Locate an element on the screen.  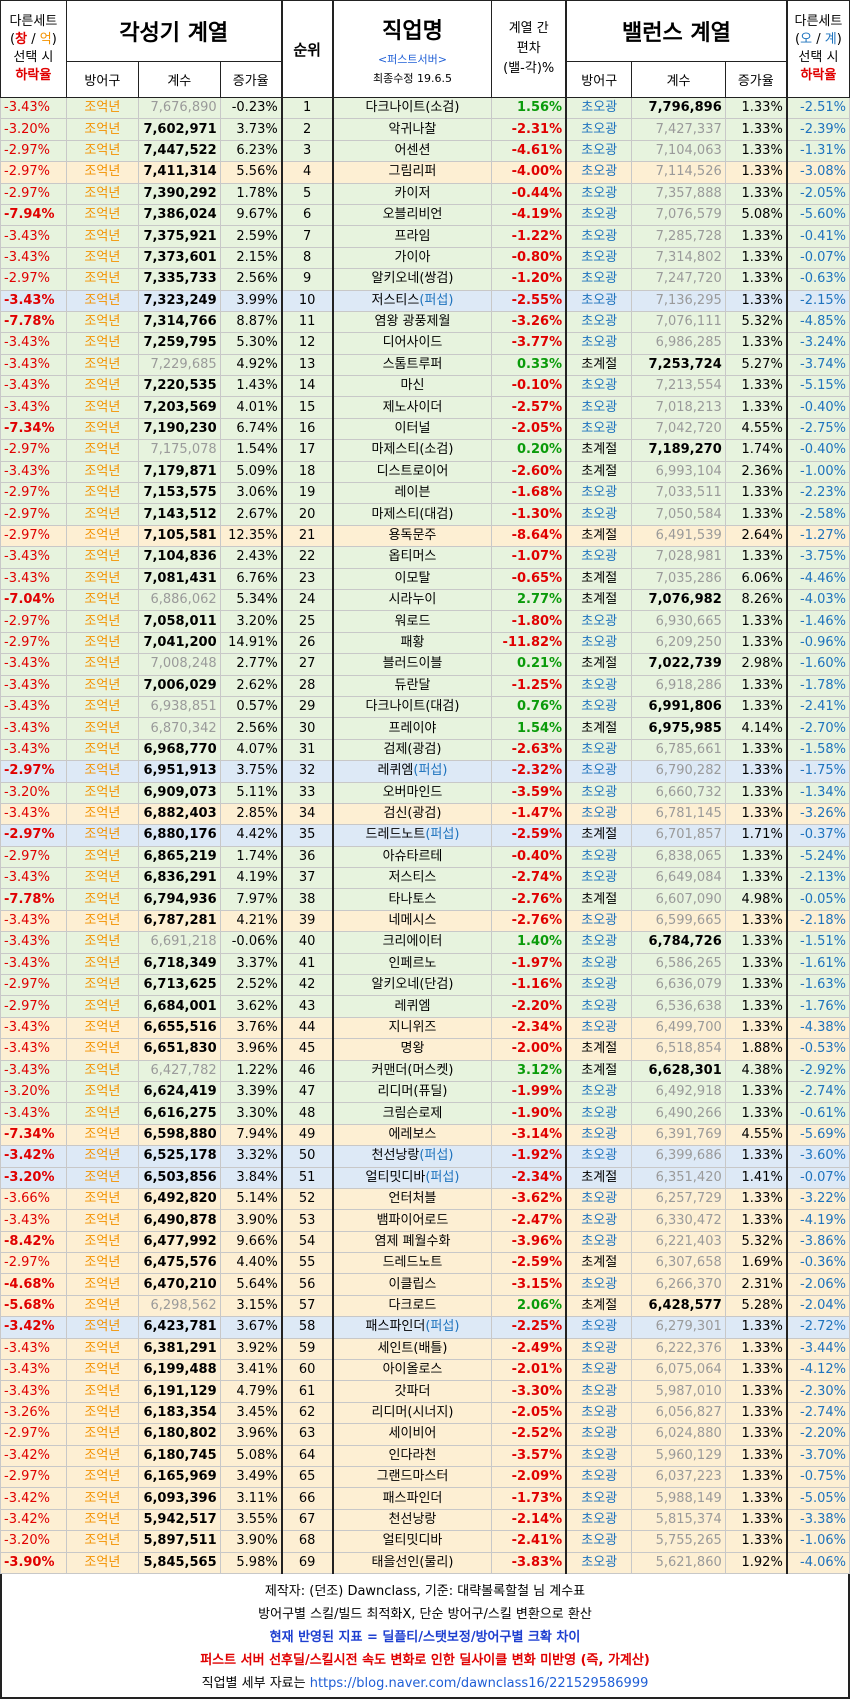
deviation: -1.47% is located at coordinates (529, 814).